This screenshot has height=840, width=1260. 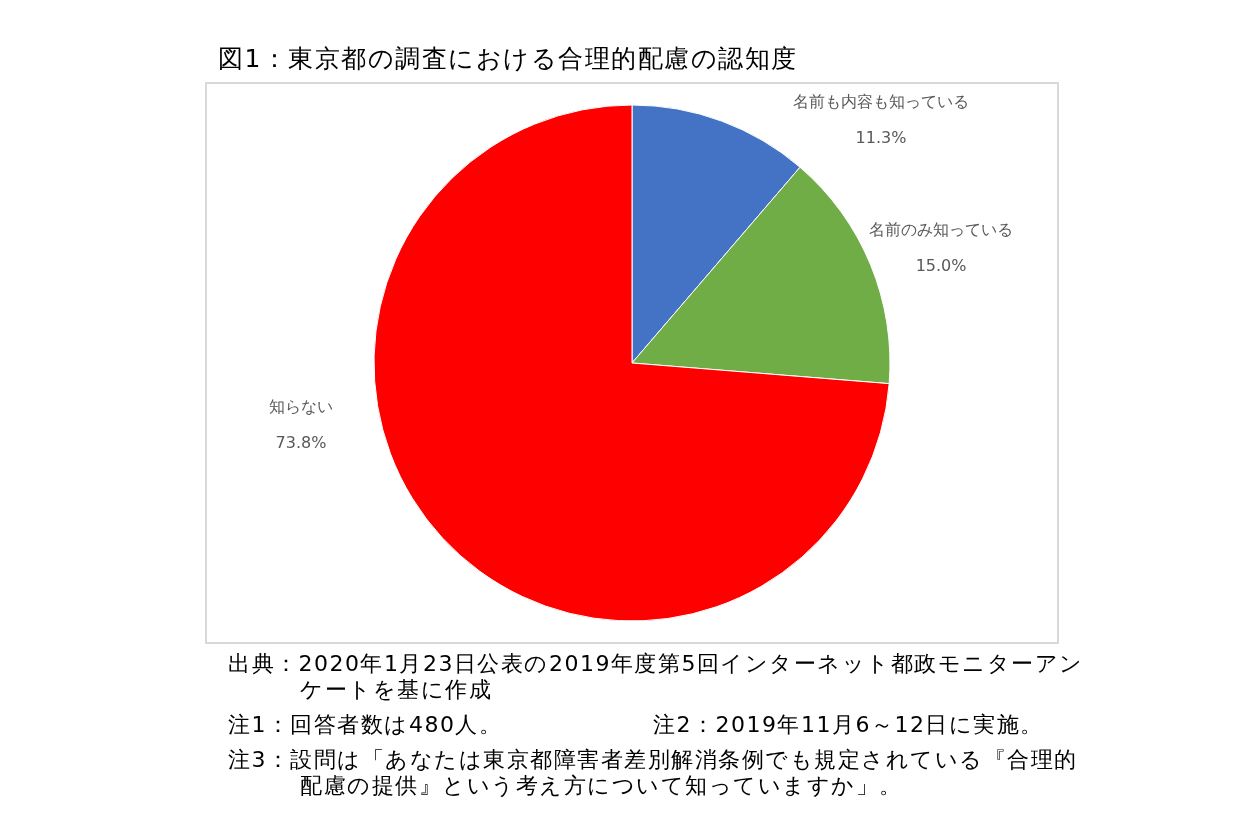 What do you see at coordinates (941, 230) in the screenshot?
I see `slice-label: 名前のみ知っている` at bounding box center [941, 230].